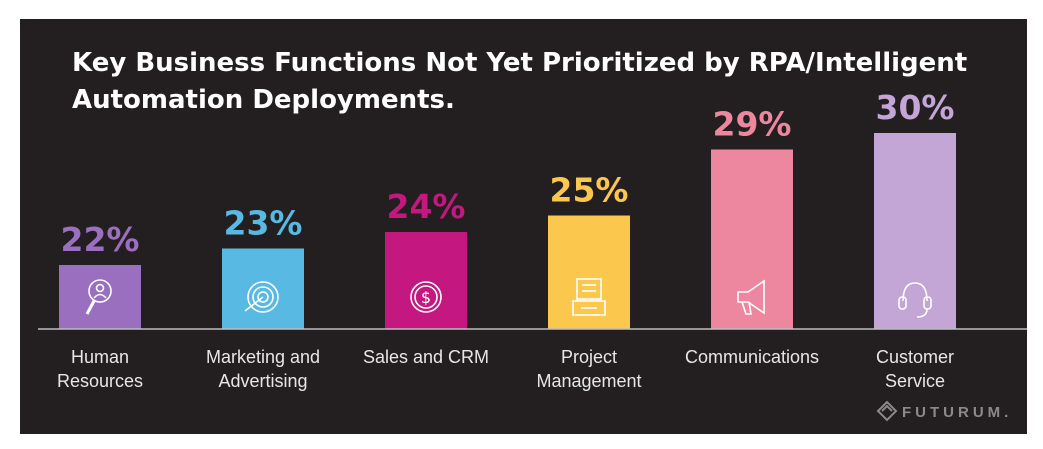  What do you see at coordinates (262, 381) in the screenshot?
I see `category-label-1-1: Advertising` at bounding box center [262, 381].